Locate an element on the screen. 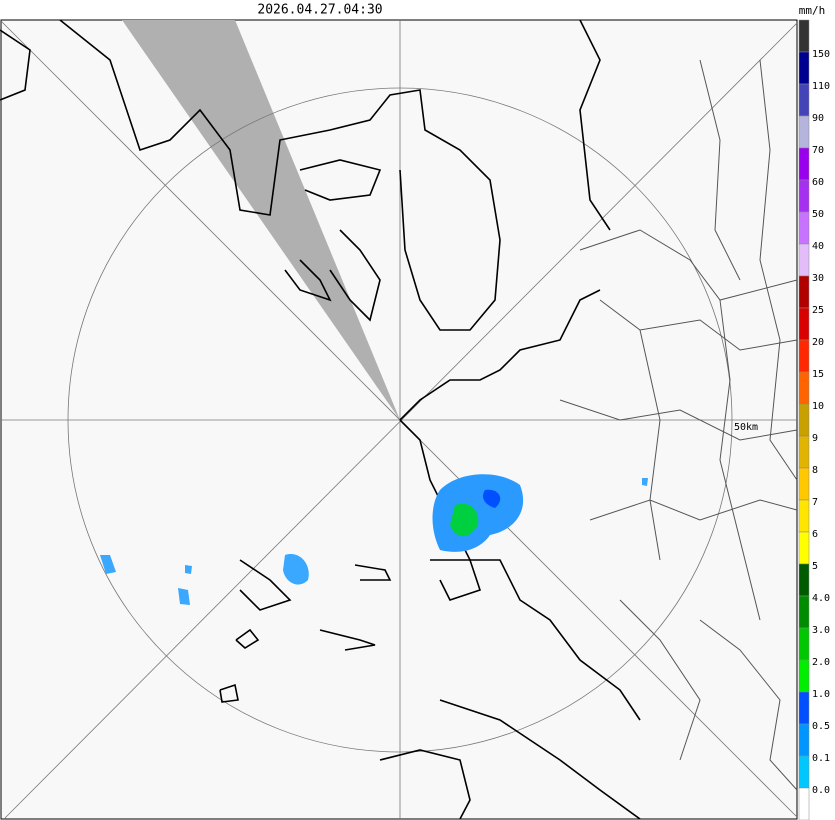 This screenshot has height=820, width=835. scale-label: 70 is located at coordinates (818, 150).